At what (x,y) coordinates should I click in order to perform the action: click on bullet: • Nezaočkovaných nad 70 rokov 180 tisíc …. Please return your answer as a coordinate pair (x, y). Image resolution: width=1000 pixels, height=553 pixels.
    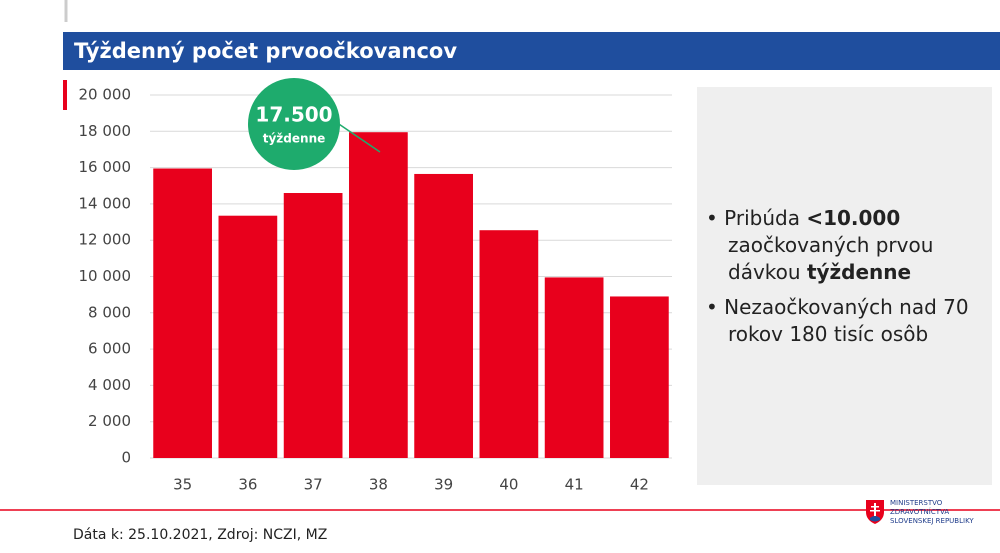
    Looking at the image, I should click on (837, 320).